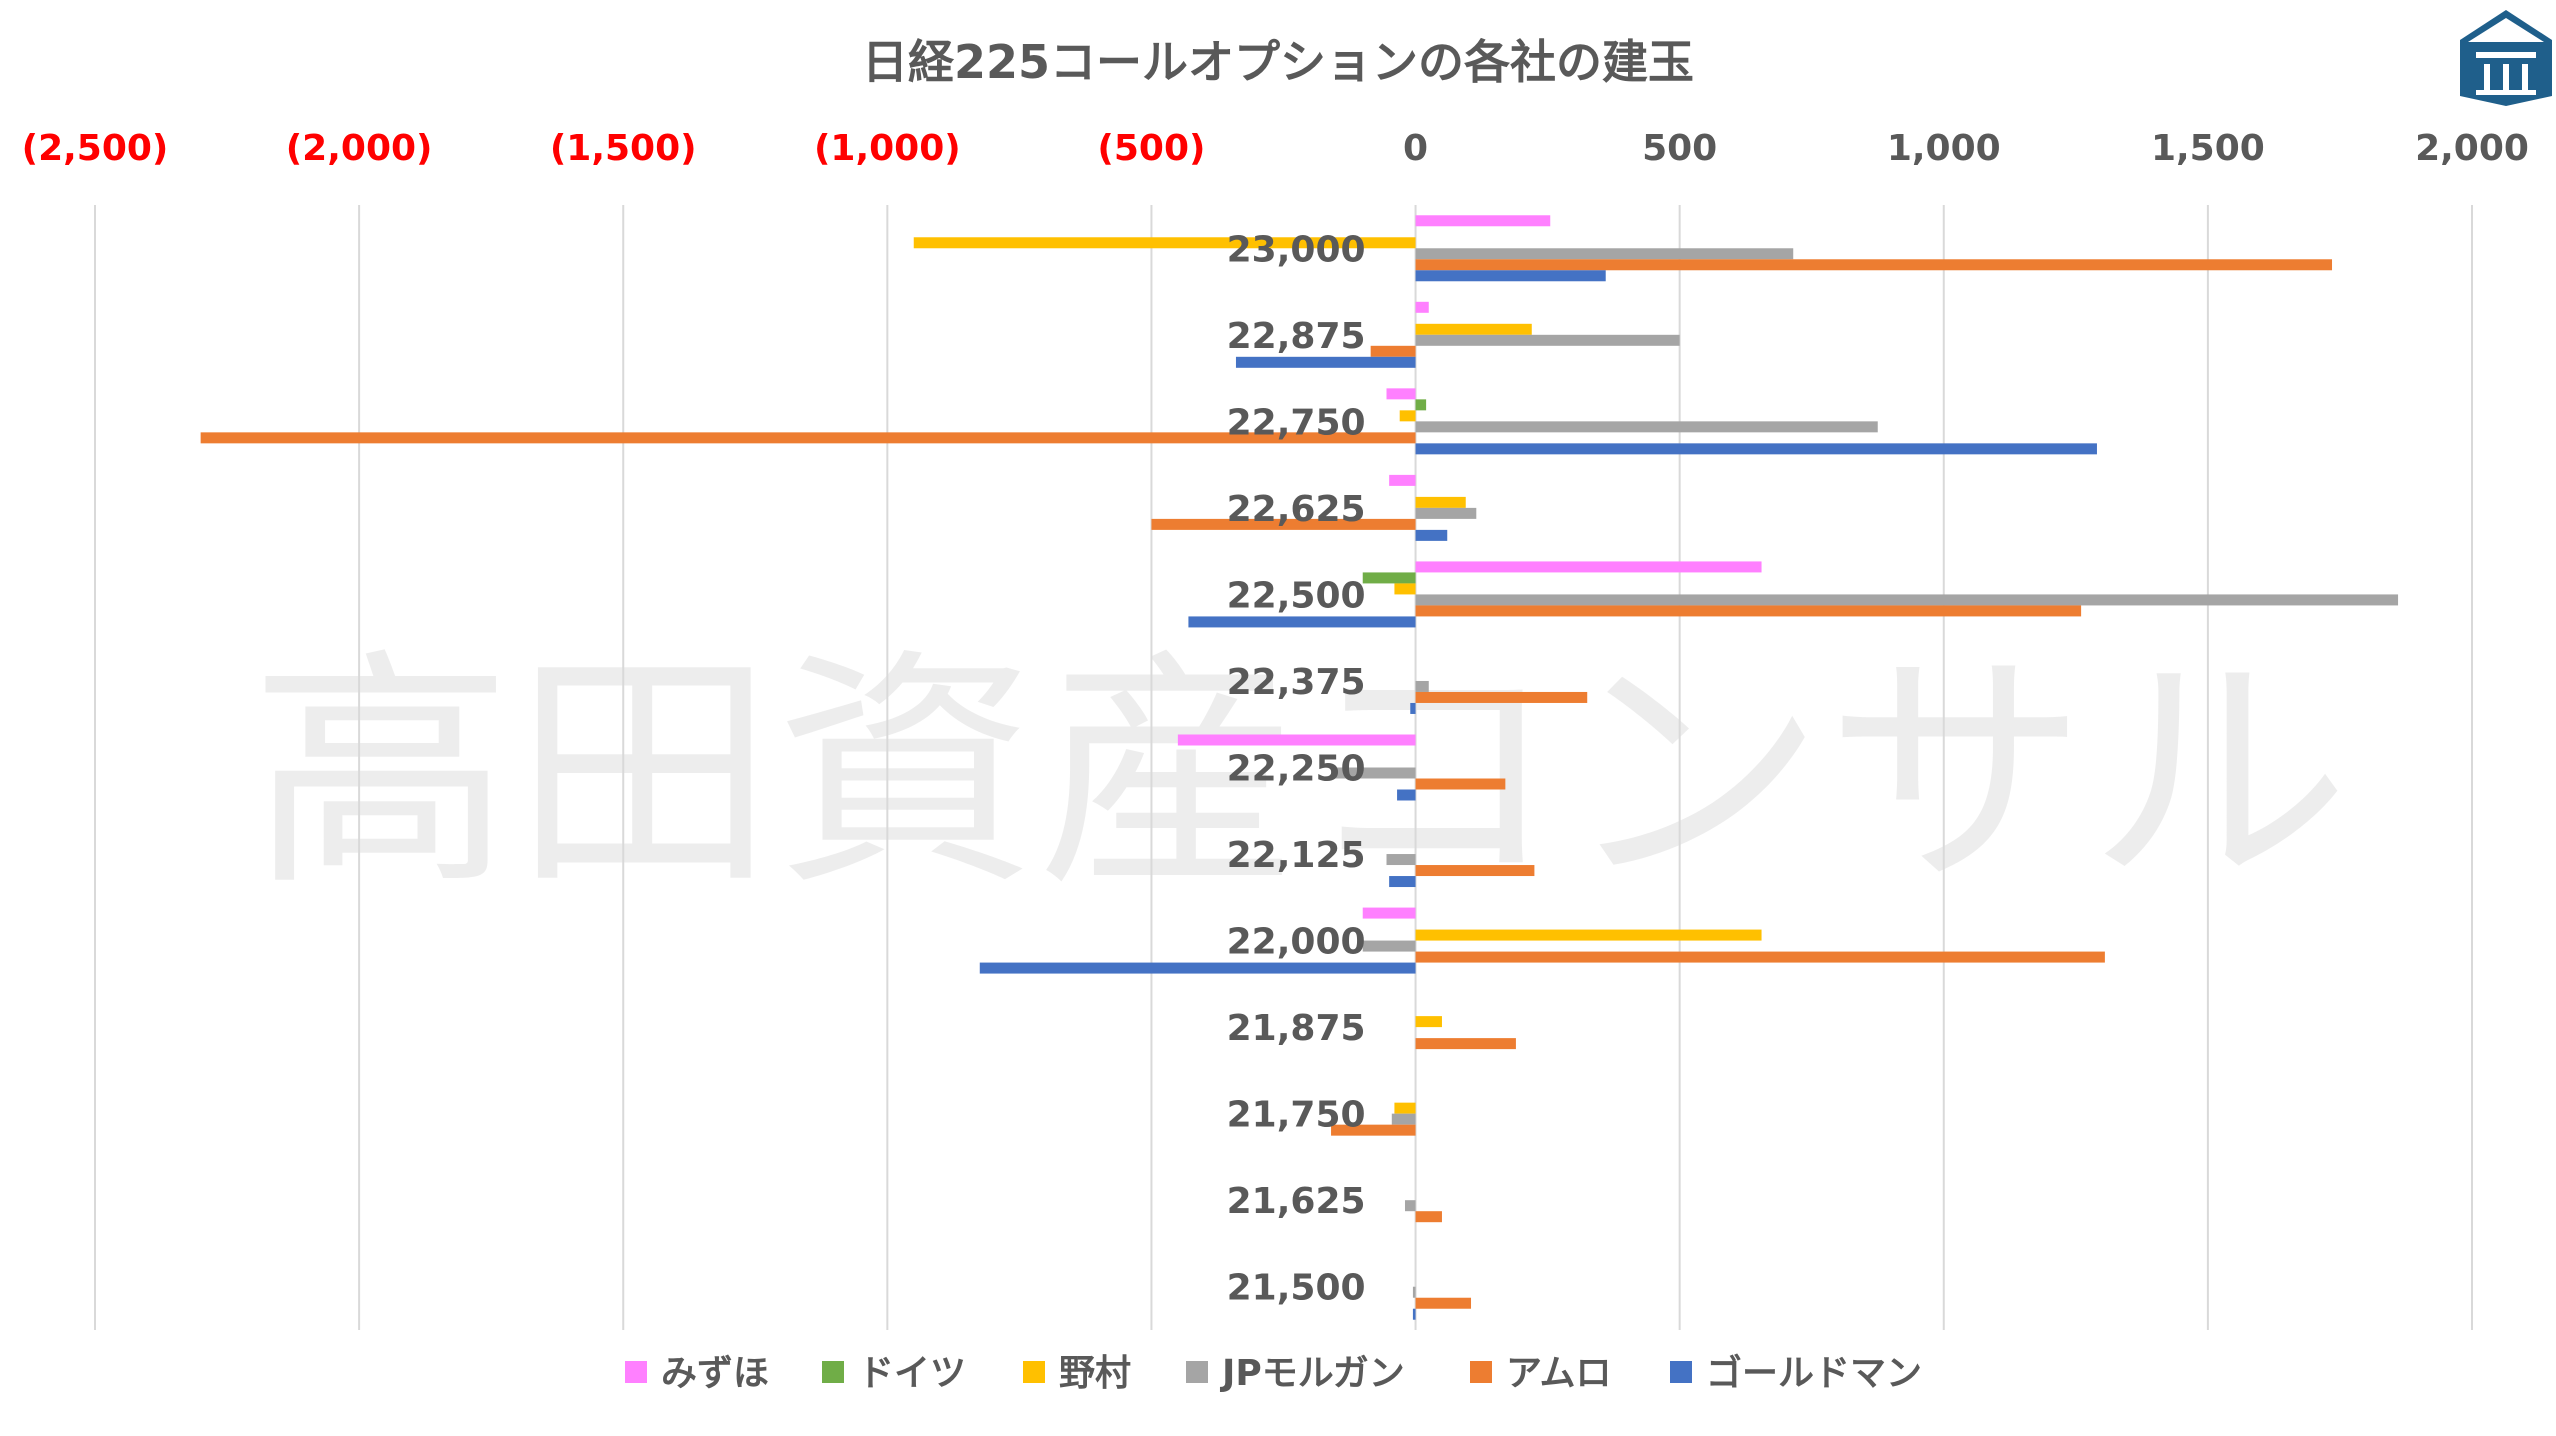 The width and height of the screenshot is (2556, 1436). I want to click on bar-みずほ-22,625, so click(1402, 480).